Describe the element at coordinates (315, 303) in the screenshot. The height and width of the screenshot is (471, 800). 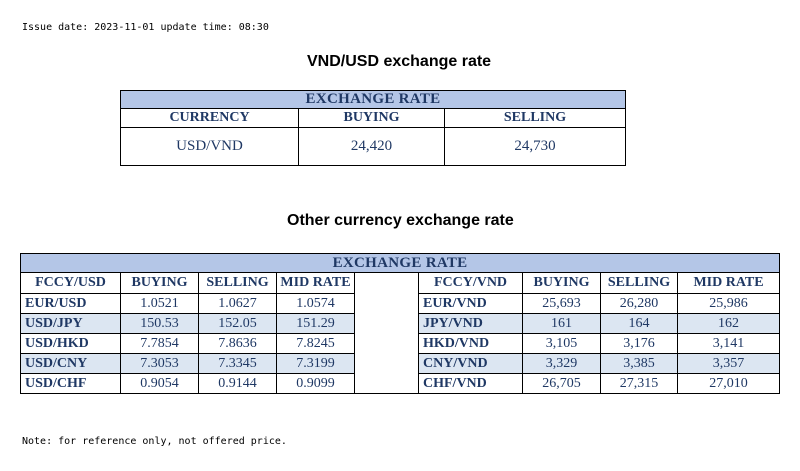
I see `mid-rate-cell: 1.0574` at that location.